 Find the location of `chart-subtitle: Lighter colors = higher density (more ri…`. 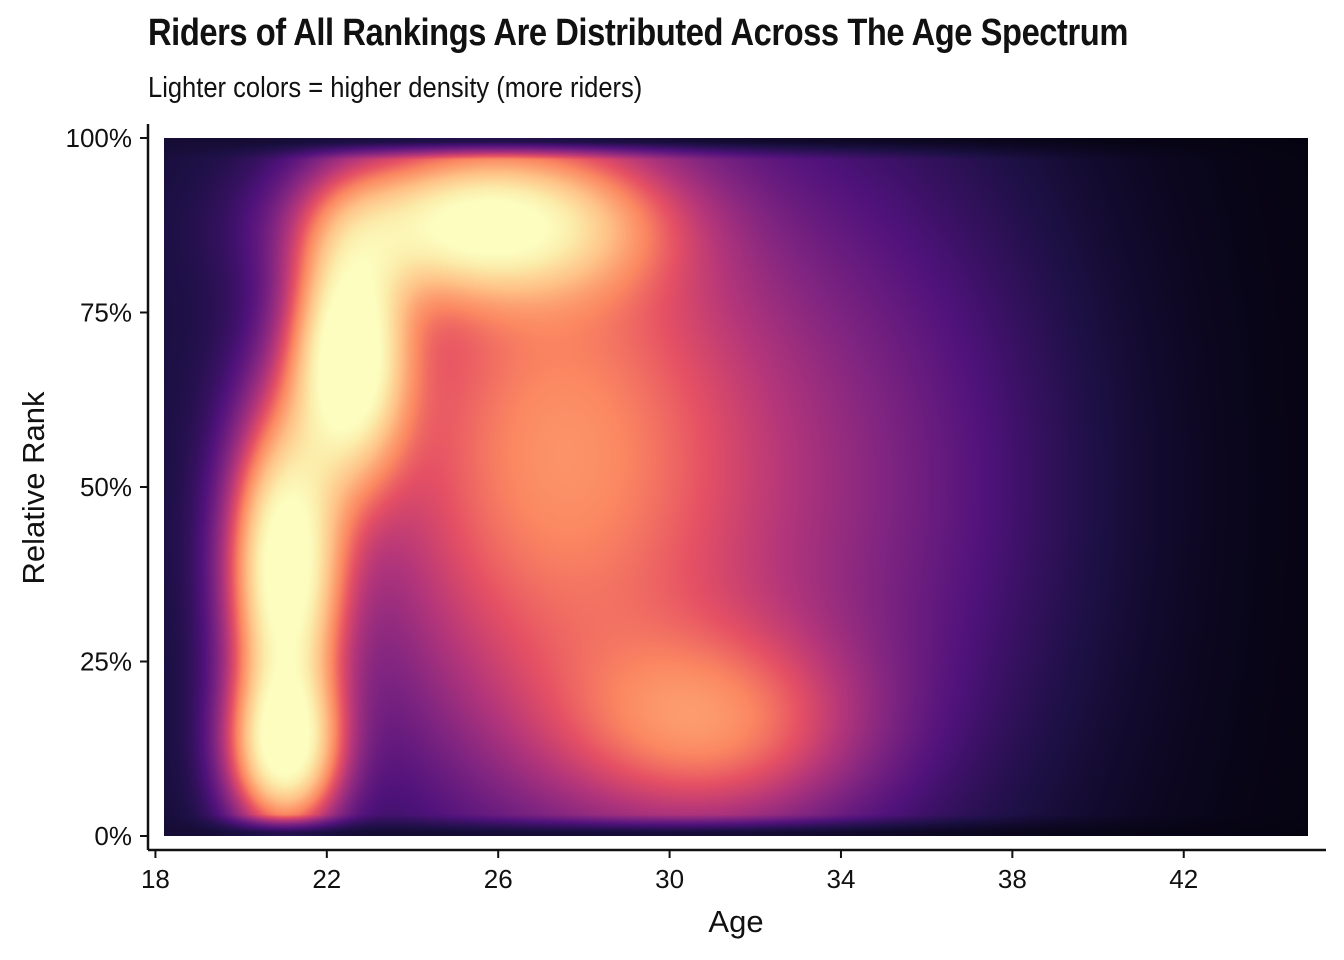

chart-subtitle: Lighter colors = higher density (more ri… is located at coordinates (395, 88).